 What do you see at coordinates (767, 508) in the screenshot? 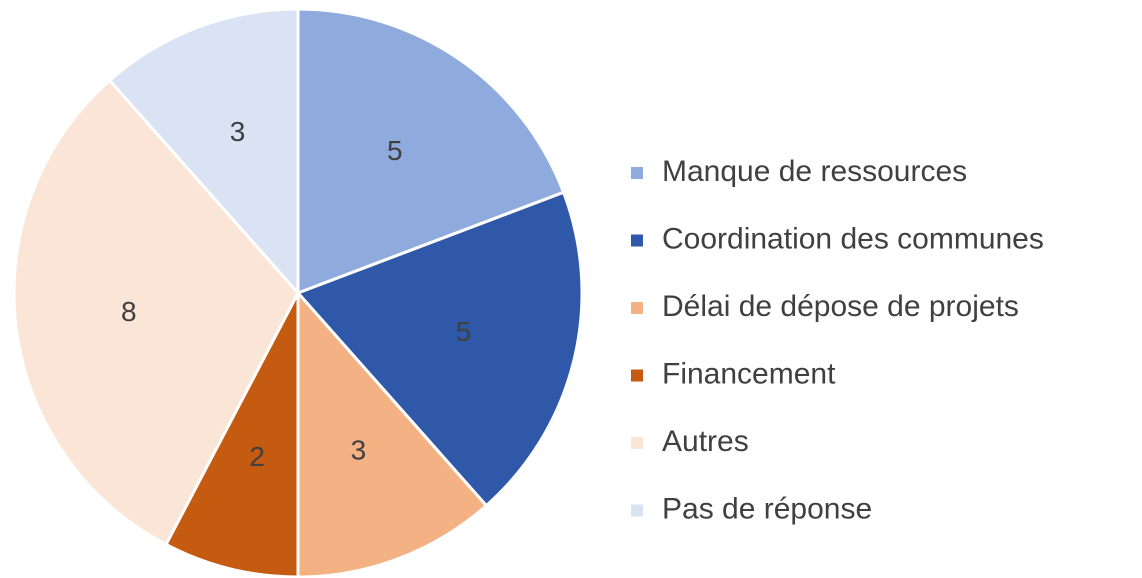
I see `legend-label: Pas de réponse` at bounding box center [767, 508].